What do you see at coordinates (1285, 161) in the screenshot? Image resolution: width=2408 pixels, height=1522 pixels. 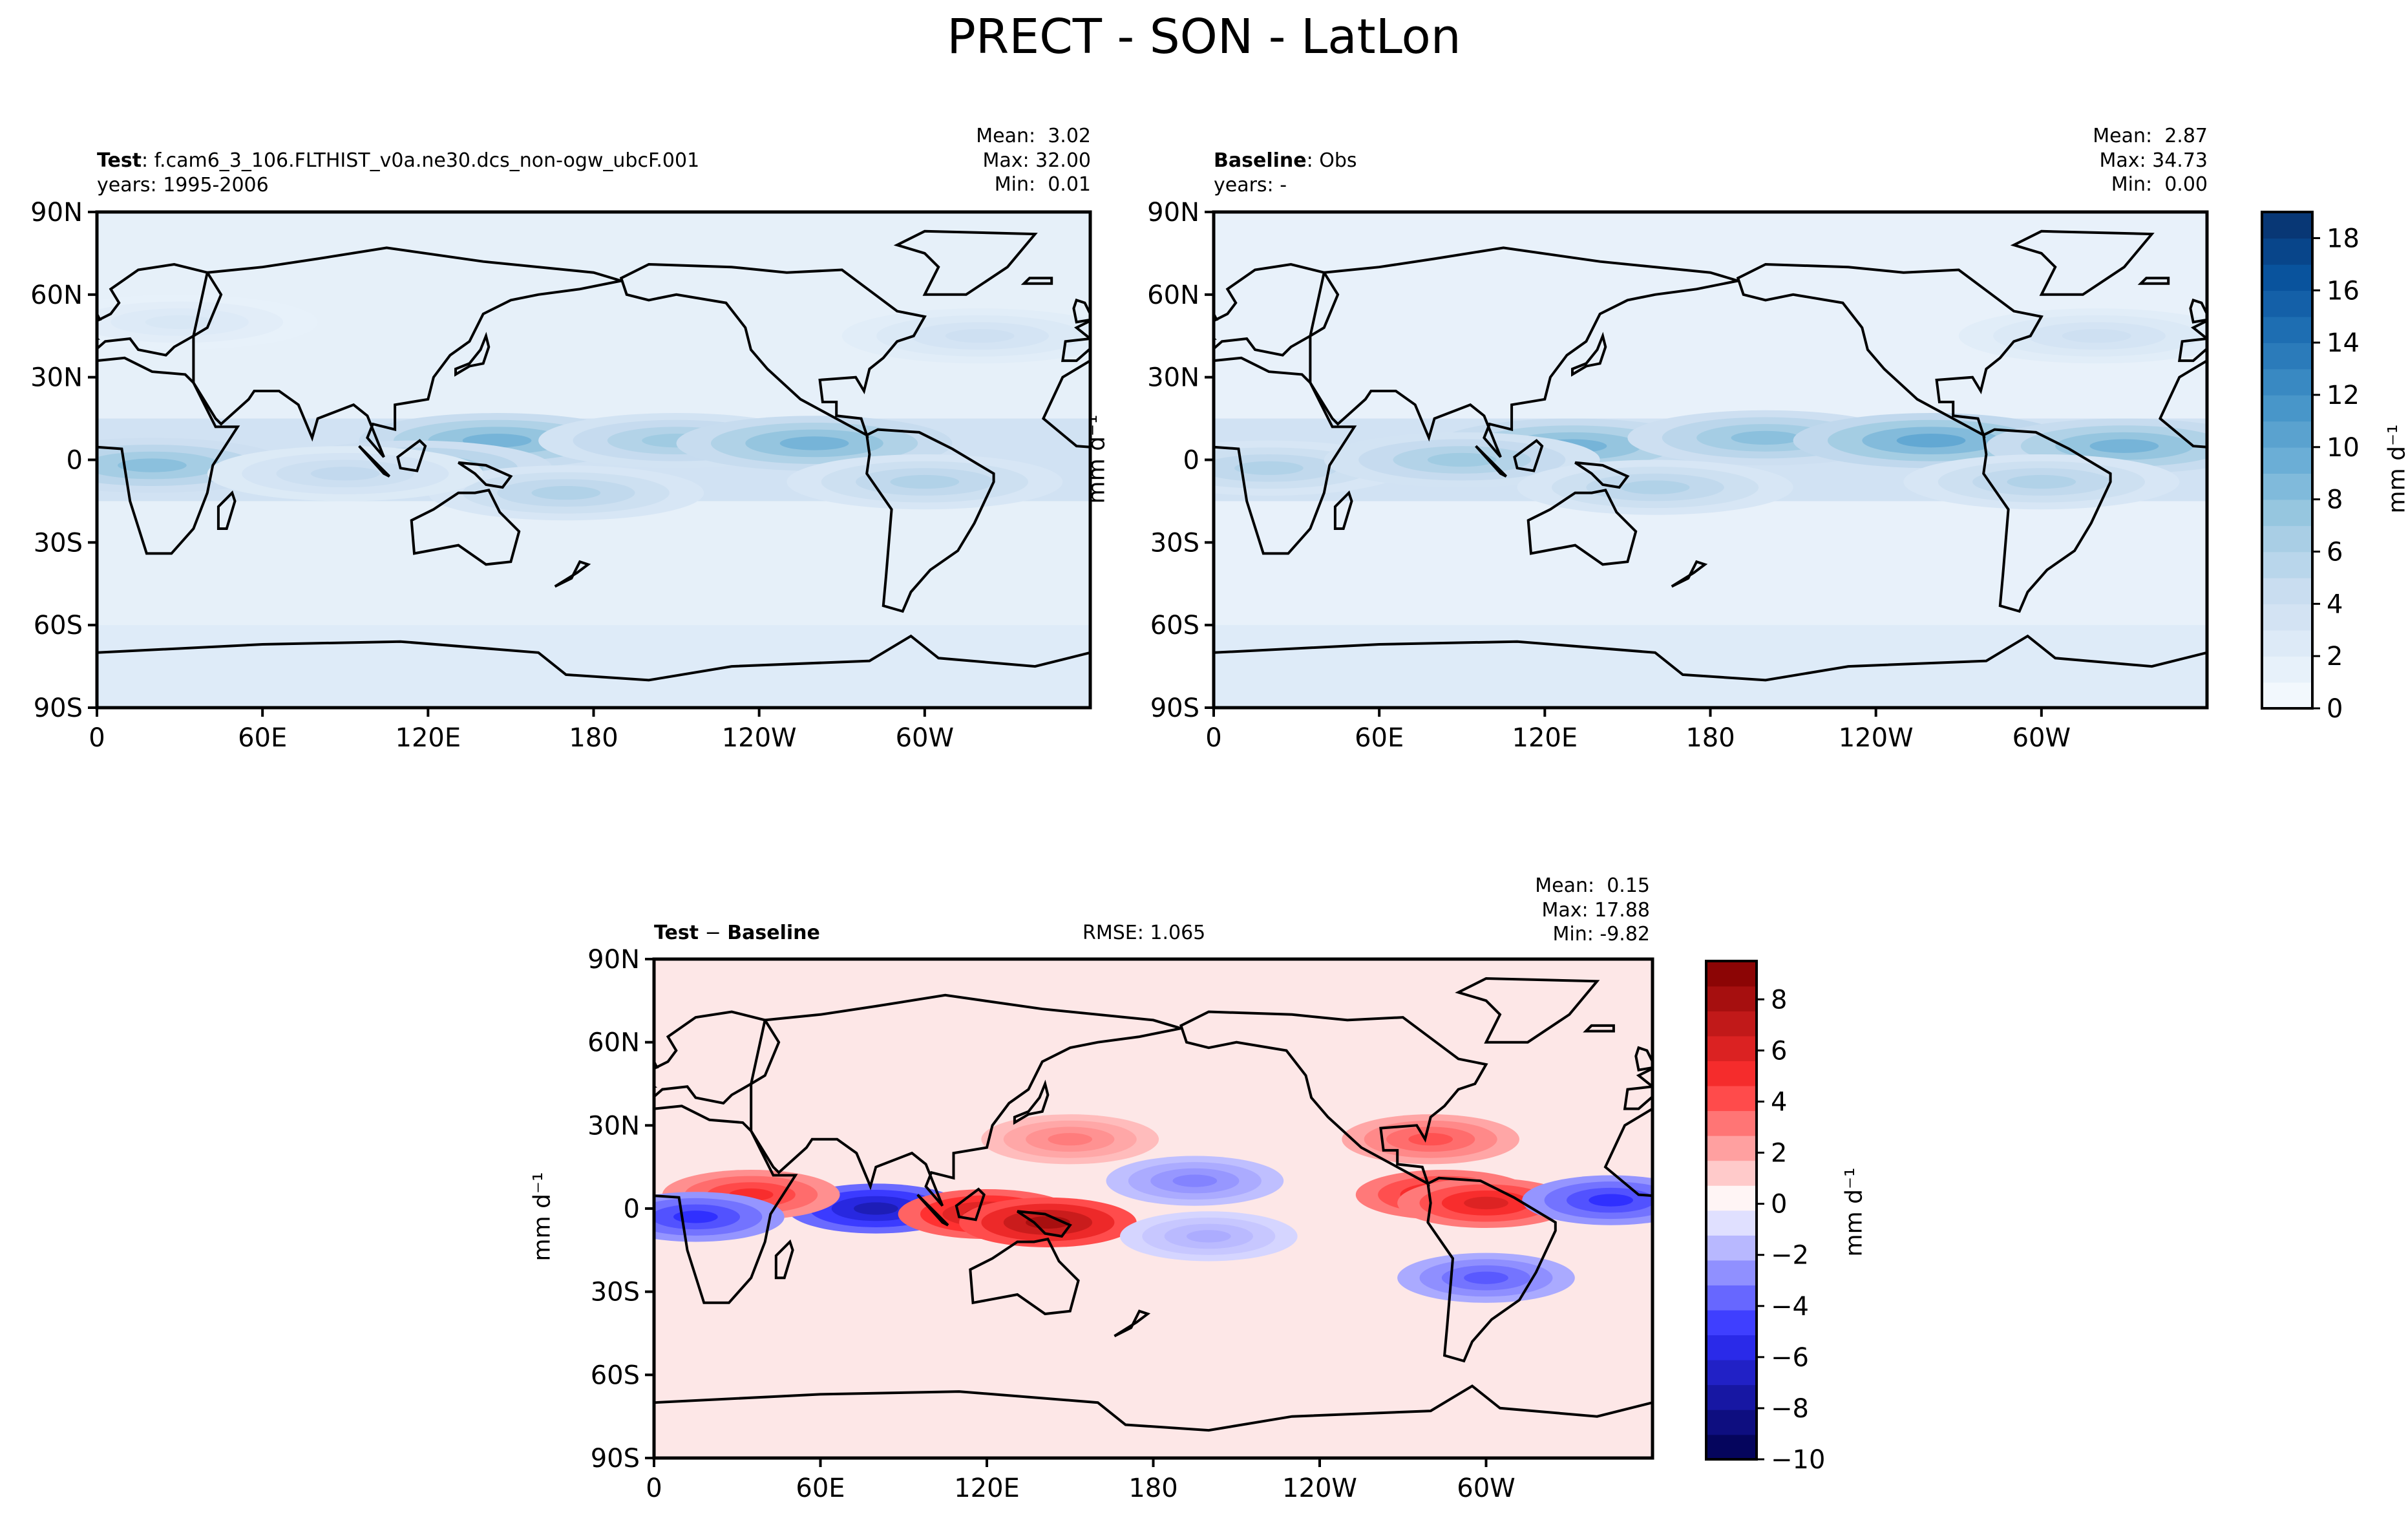 I see `baseline-panel-label: Baseline: Obs` at bounding box center [1285, 161].